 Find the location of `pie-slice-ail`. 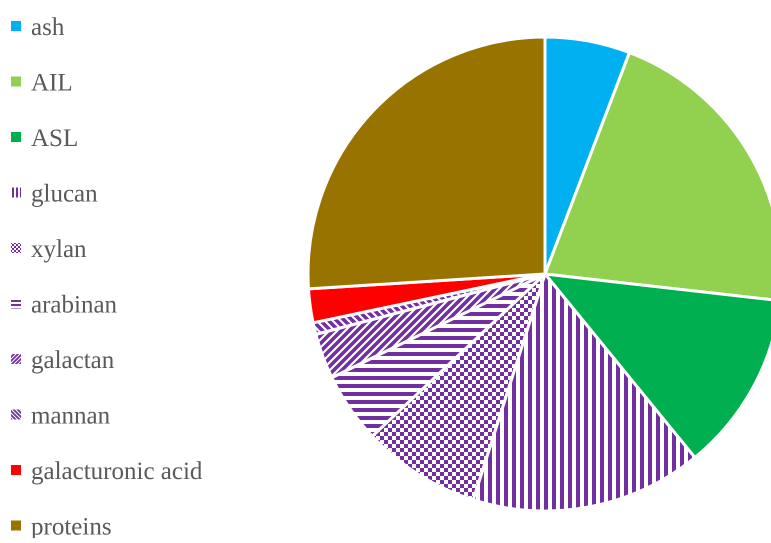

pie-slice-ail is located at coordinates (657, 176).